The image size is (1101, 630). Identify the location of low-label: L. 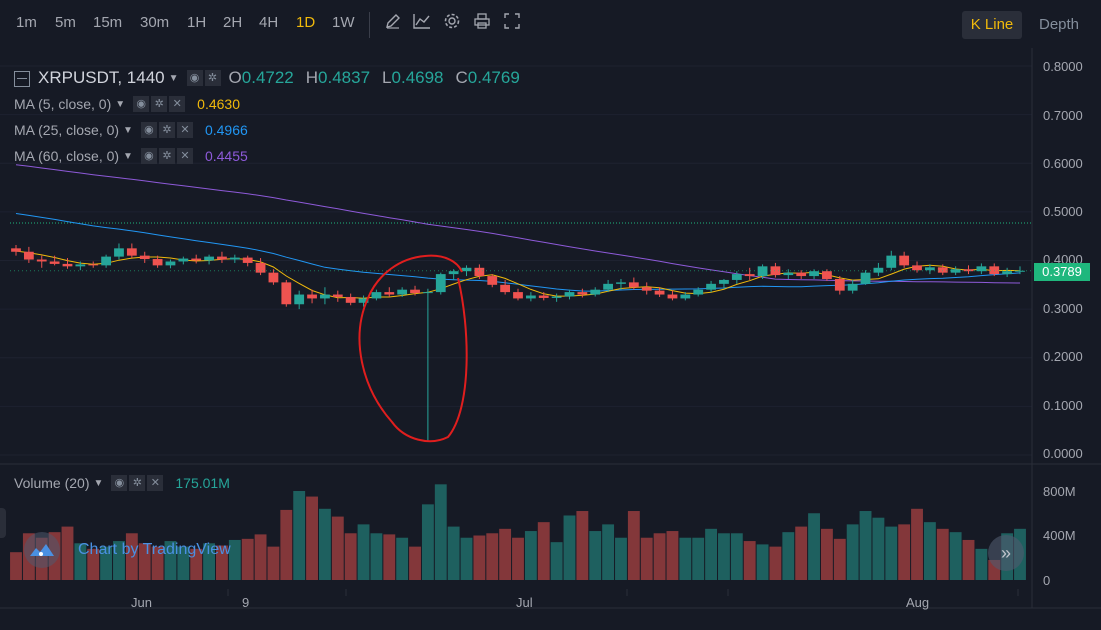
(387, 77).